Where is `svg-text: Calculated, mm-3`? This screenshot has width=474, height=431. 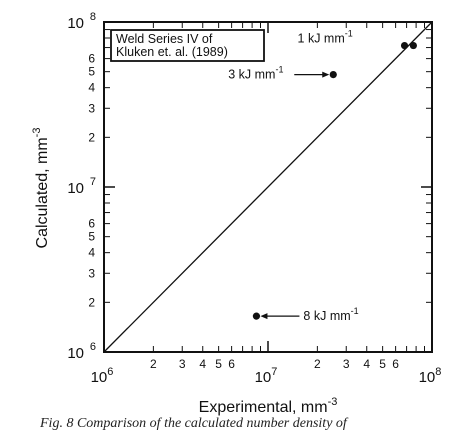 svg-text: Calculated, mm-3 is located at coordinates (41, 188).